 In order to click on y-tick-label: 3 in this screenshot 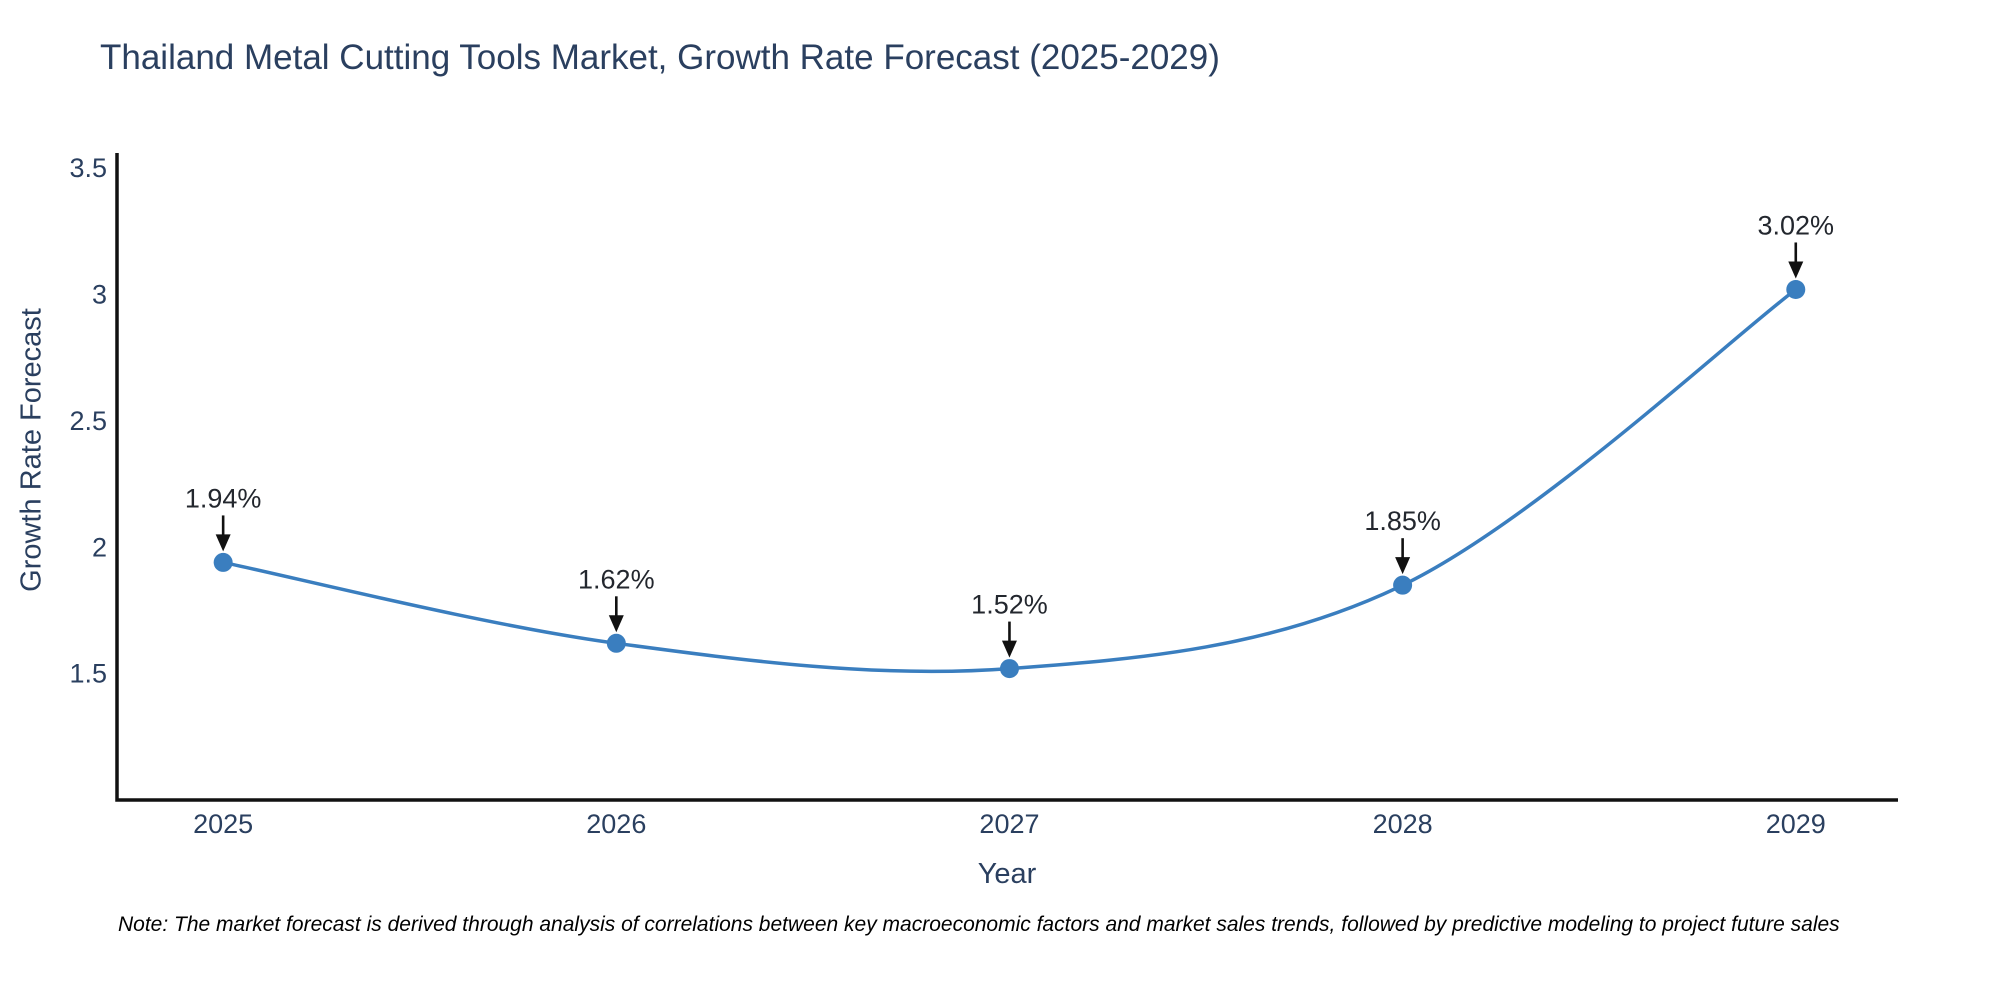, I will do `click(99, 295)`.